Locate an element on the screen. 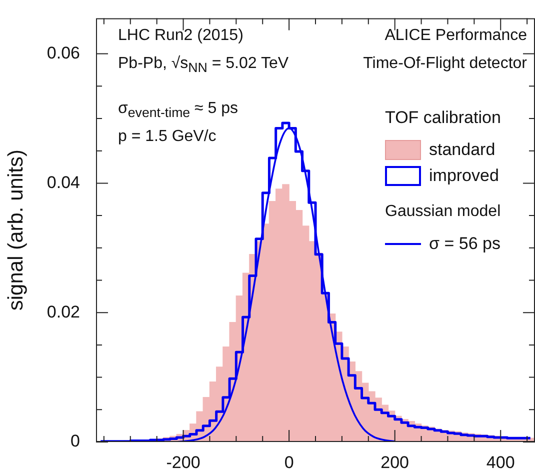  annotation: Pb-Pb, √s$_{NN}$ = 5.02 TeV is located at coordinates (203, 65).